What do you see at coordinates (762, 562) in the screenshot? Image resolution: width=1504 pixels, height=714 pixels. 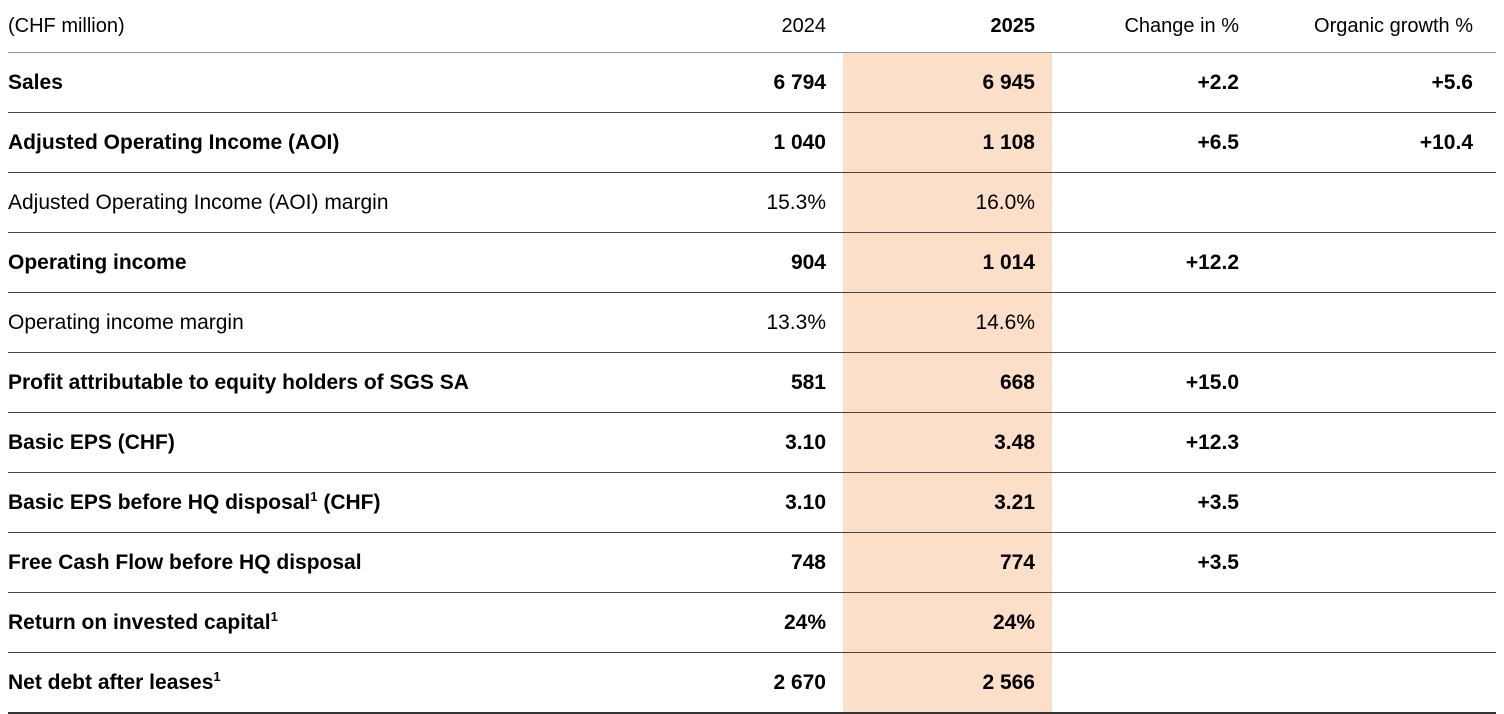 I see `value-2024: 748` at bounding box center [762, 562].